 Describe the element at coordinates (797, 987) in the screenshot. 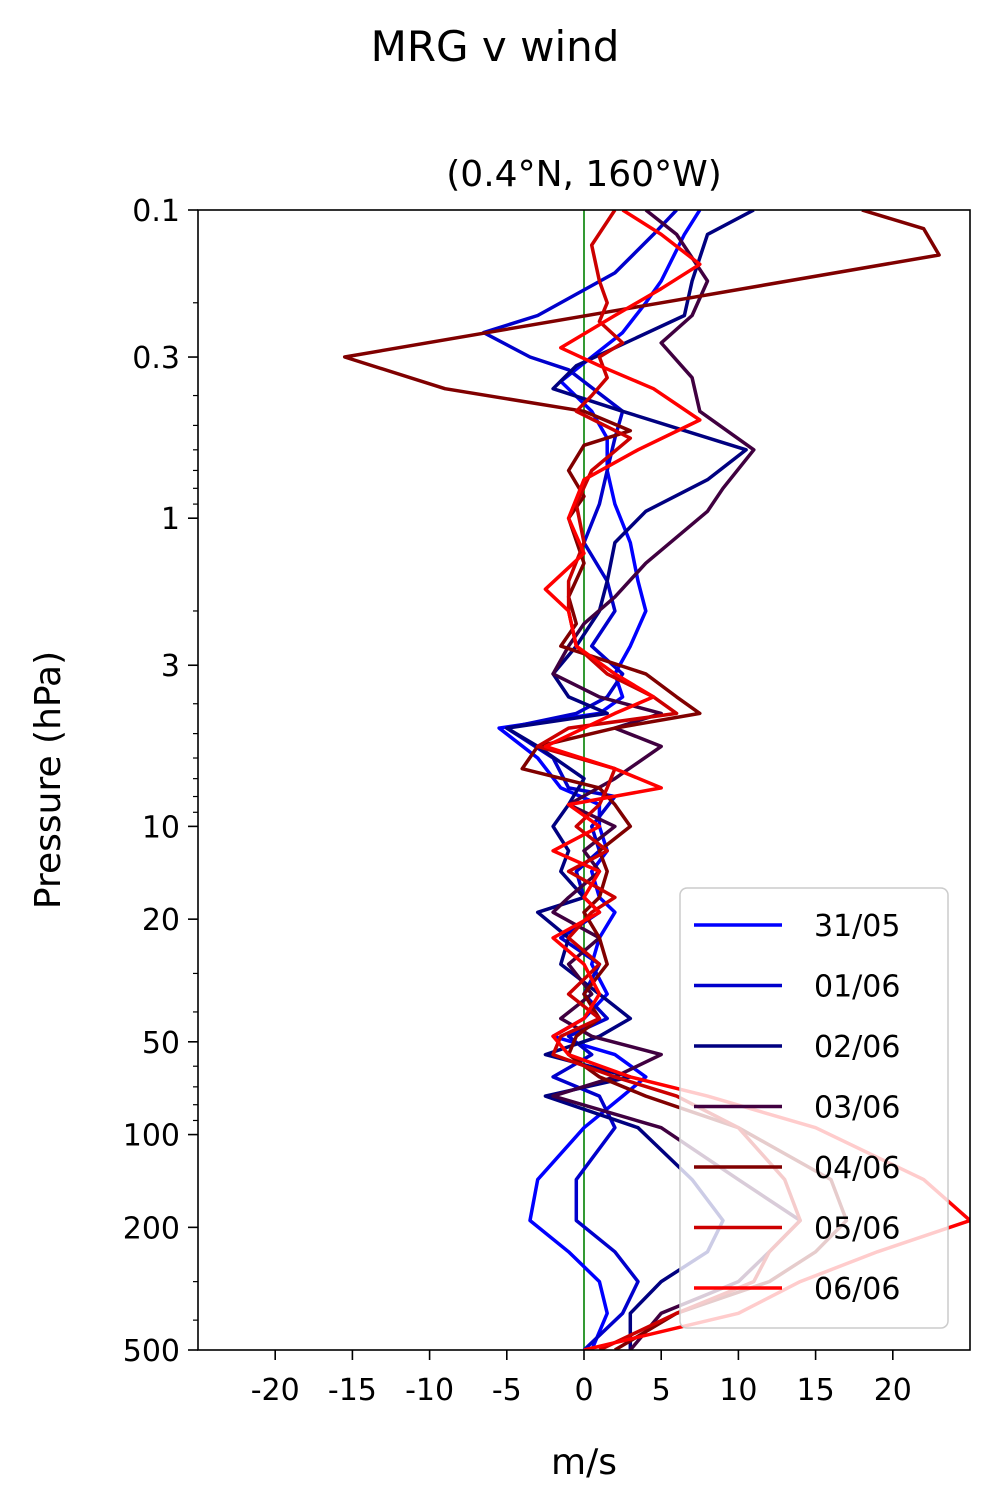

I see `legend-item: 01/06` at that location.